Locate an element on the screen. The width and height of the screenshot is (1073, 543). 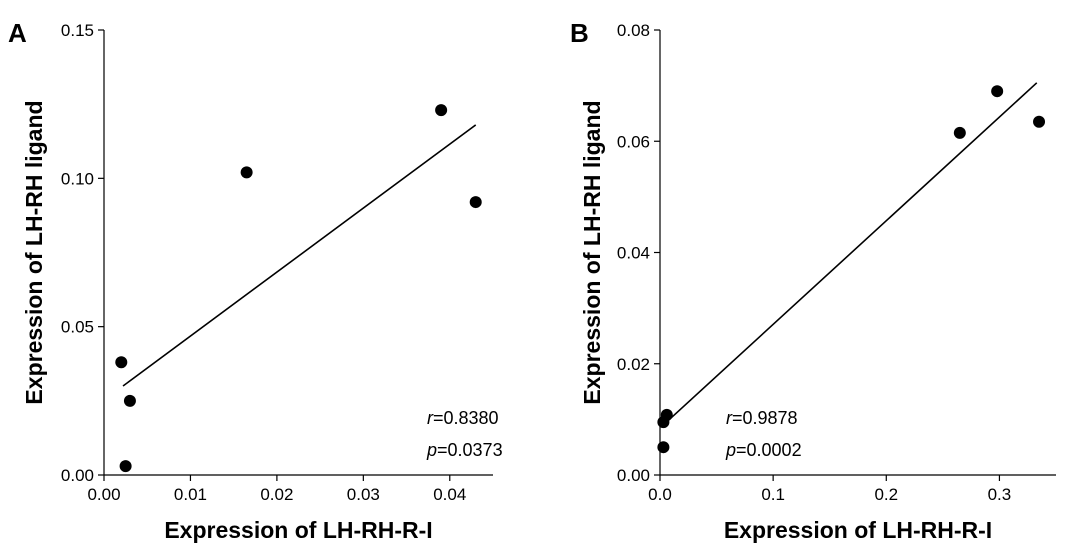
x-tick-label: 0.2 is located at coordinates (886, 494).